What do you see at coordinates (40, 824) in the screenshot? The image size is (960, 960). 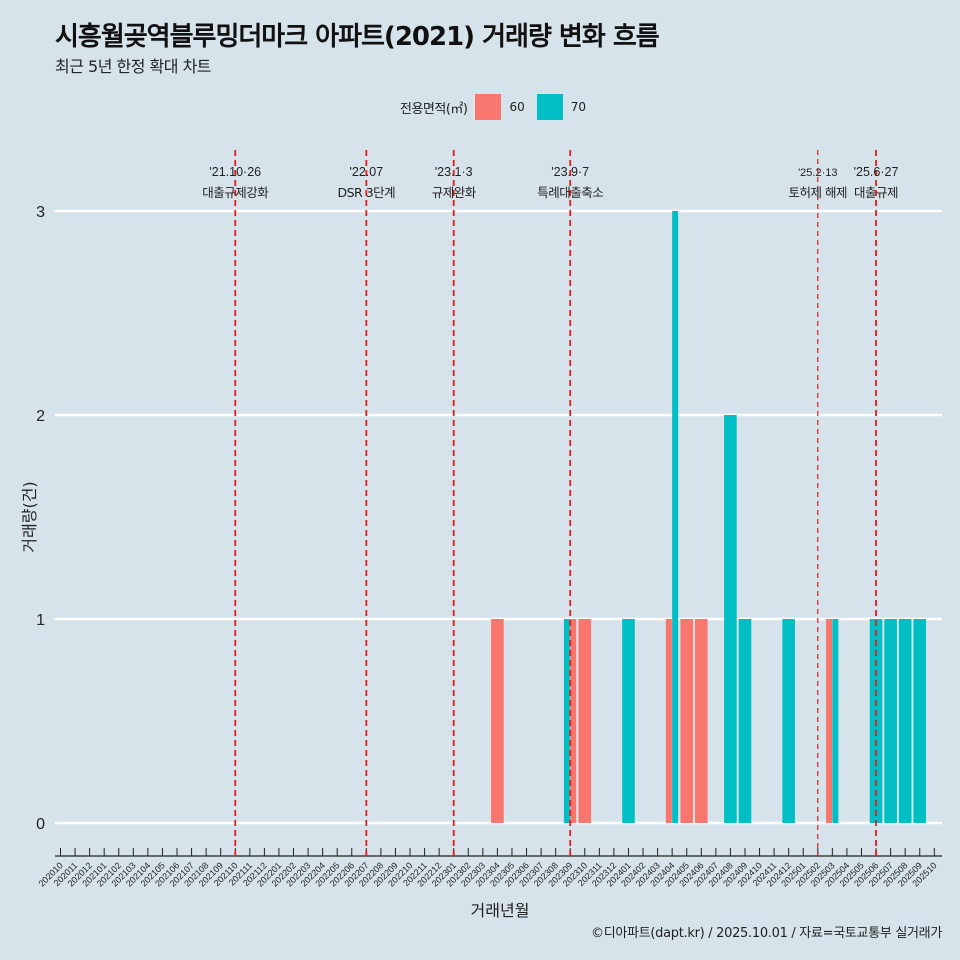 I see `y-tick-label: 0` at bounding box center [40, 824].